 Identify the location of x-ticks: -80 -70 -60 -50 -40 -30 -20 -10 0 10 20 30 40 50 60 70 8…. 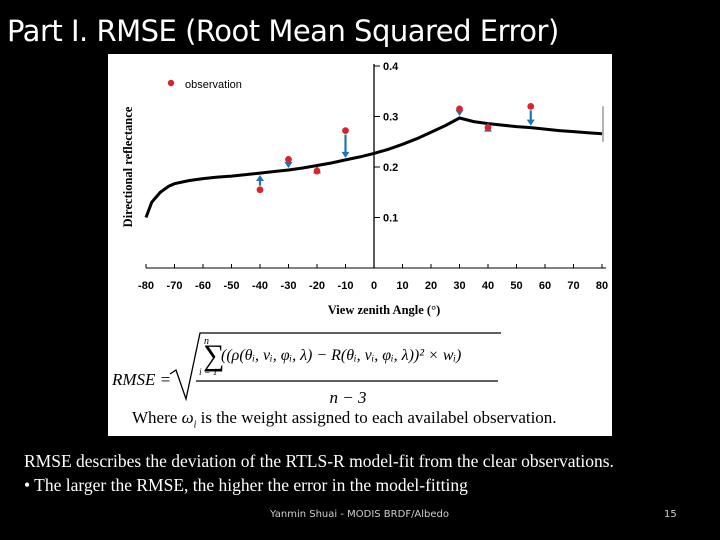
(373, 278).